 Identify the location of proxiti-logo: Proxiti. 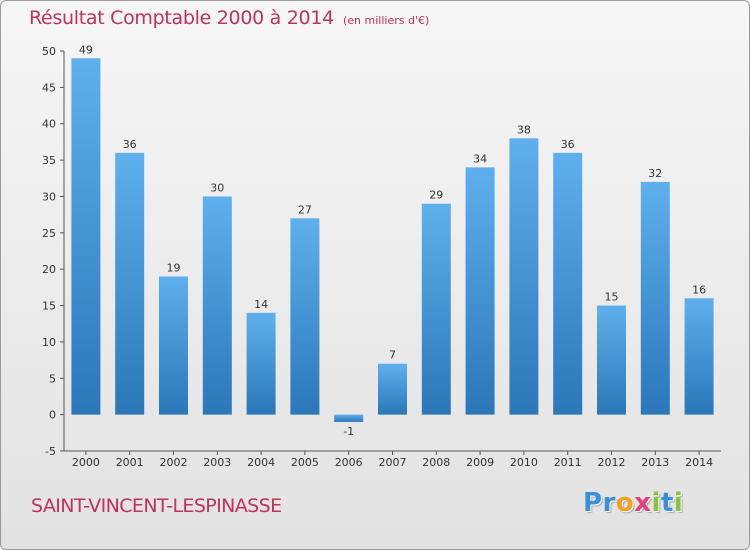
(633, 503).